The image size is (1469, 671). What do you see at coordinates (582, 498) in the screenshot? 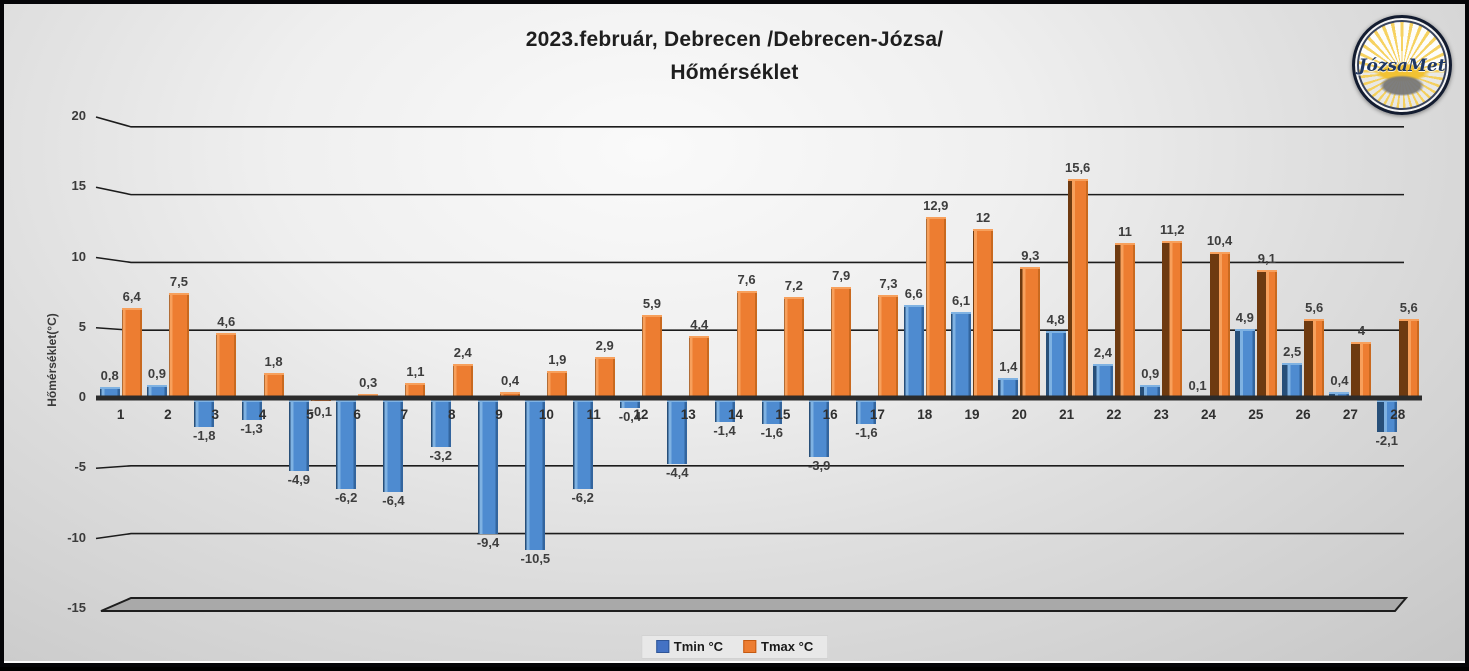
I see `tmin-value-label-day11: -6,2` at bounding box center [582, 498].